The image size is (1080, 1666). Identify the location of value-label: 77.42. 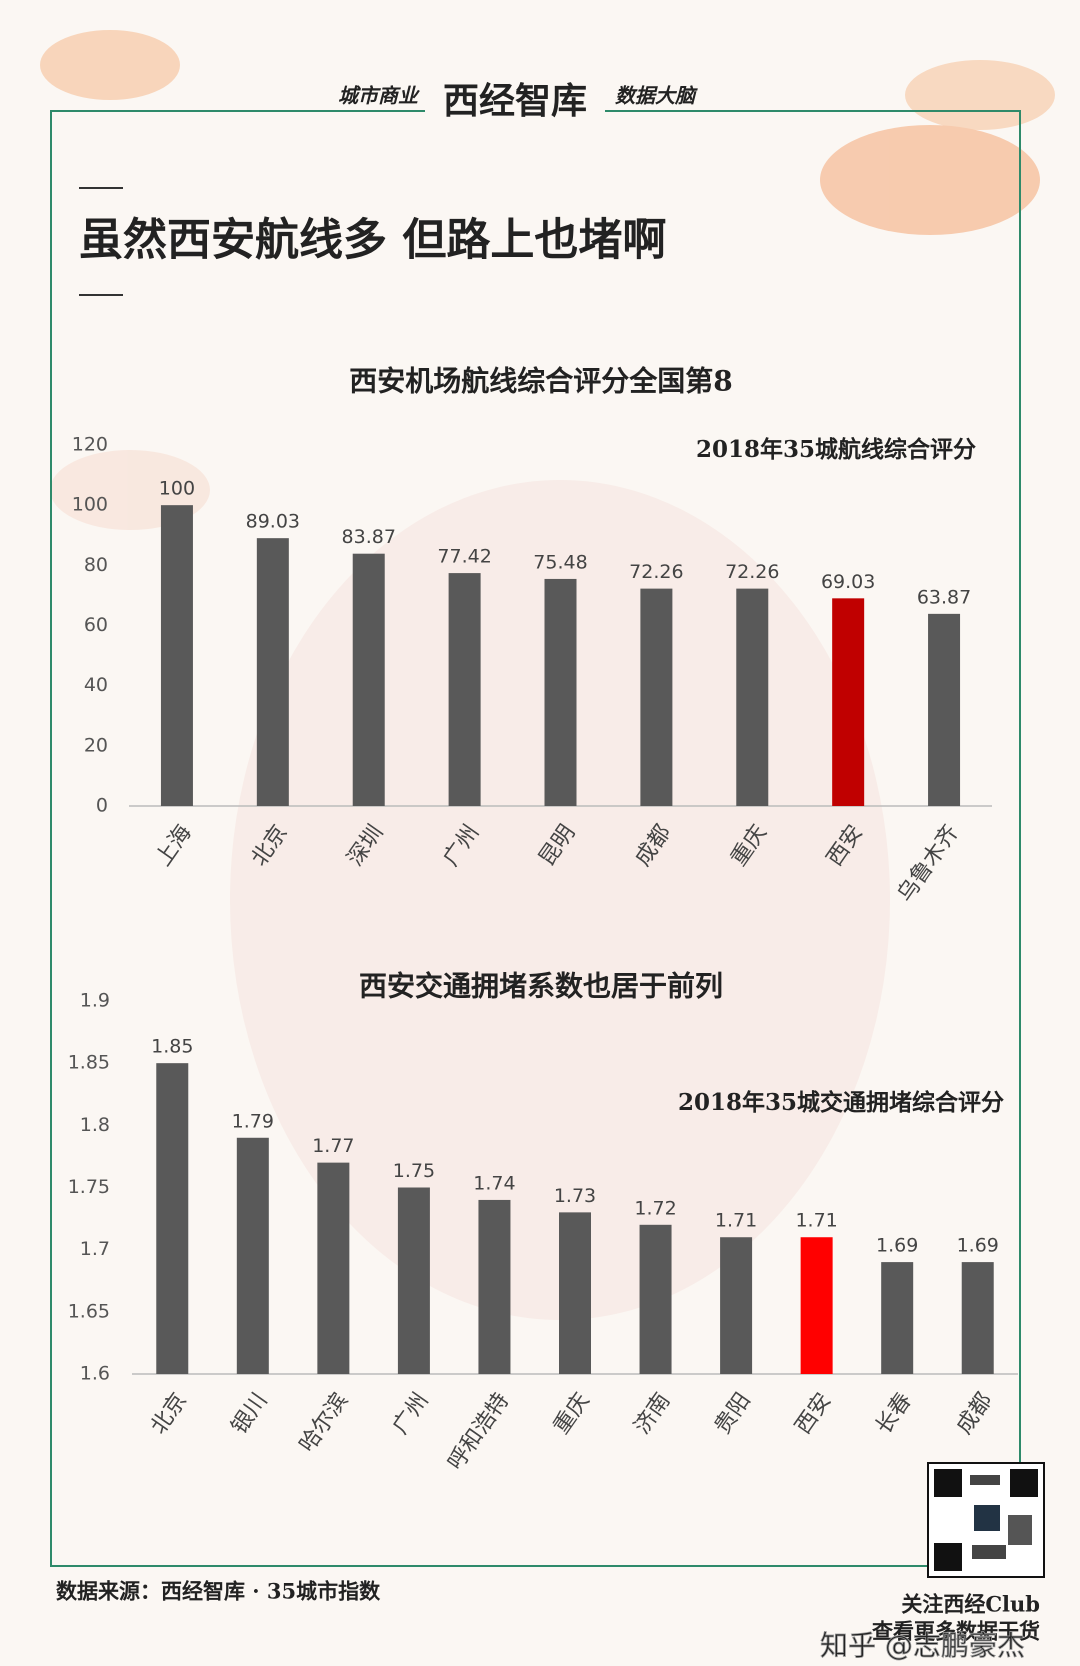
(464, 557).